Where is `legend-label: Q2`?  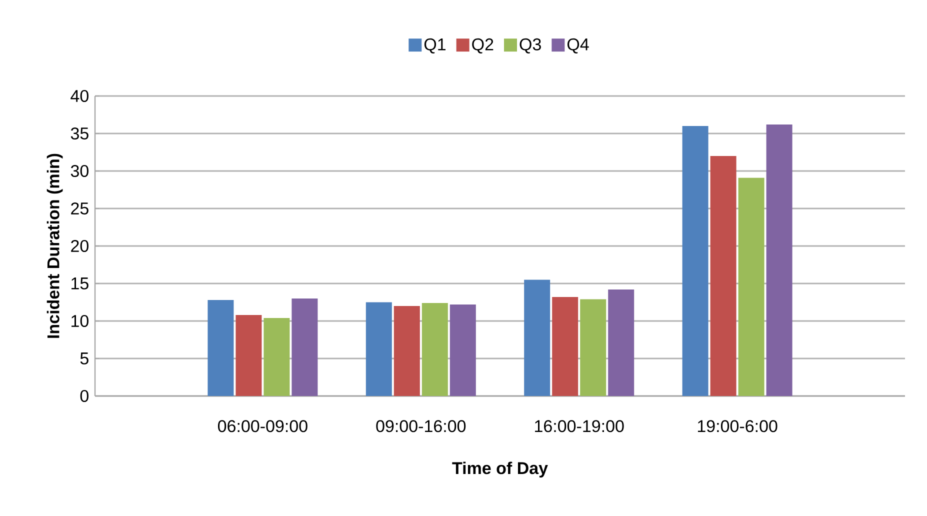 legend-label: Q2 is located at coordinates (483, 46).